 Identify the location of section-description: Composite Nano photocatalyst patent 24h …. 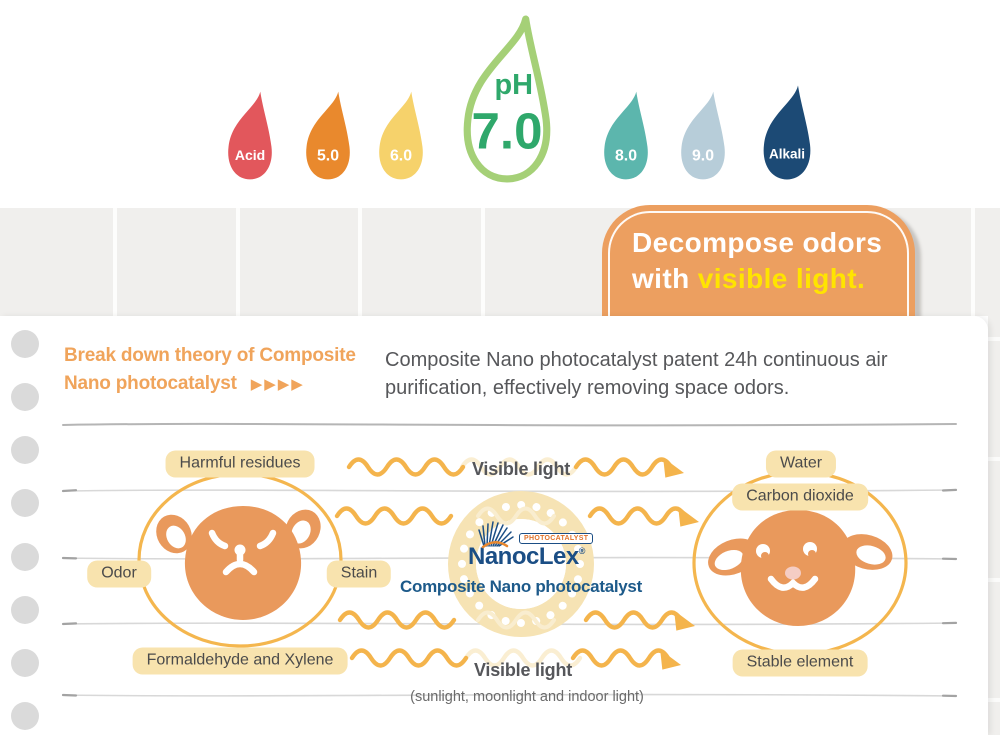
(636, 374).